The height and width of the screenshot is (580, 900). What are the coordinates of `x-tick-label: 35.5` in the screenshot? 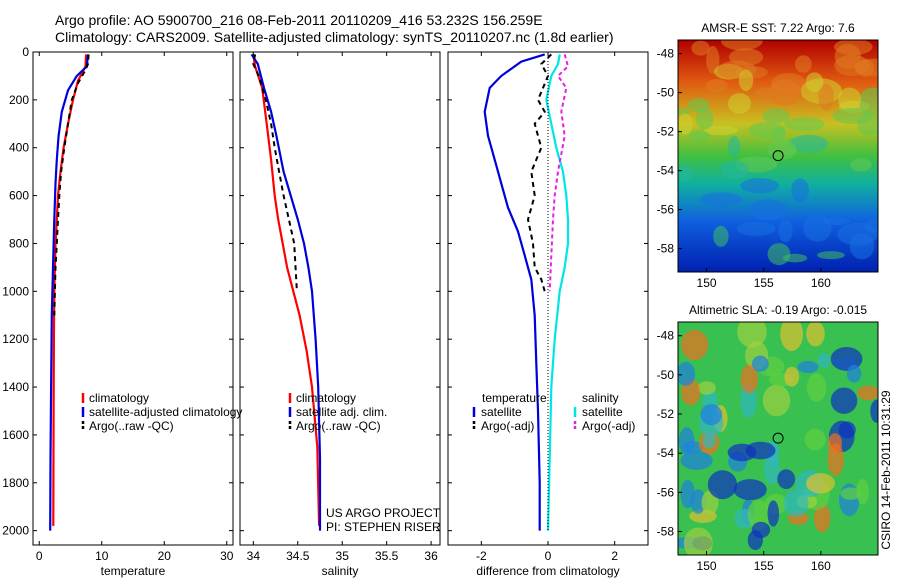 It's located at (387, 556).